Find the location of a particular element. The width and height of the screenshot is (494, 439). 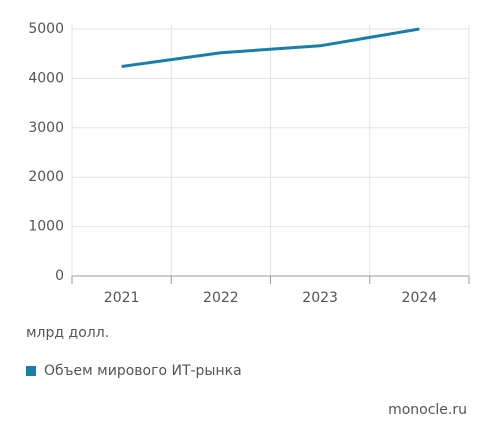

y-tick-label: 3000 is located at coordinates (46, 128).